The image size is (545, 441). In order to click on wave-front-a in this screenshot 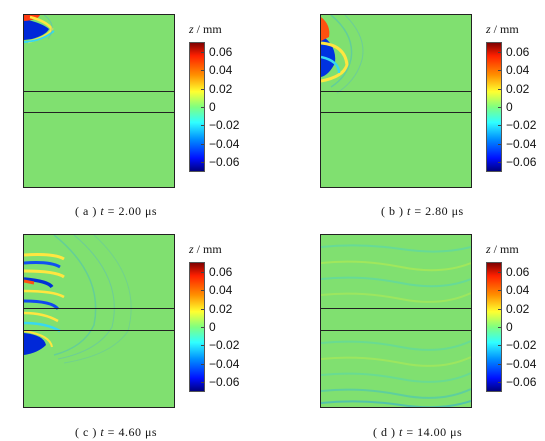, I will do `click(48, 27)`.